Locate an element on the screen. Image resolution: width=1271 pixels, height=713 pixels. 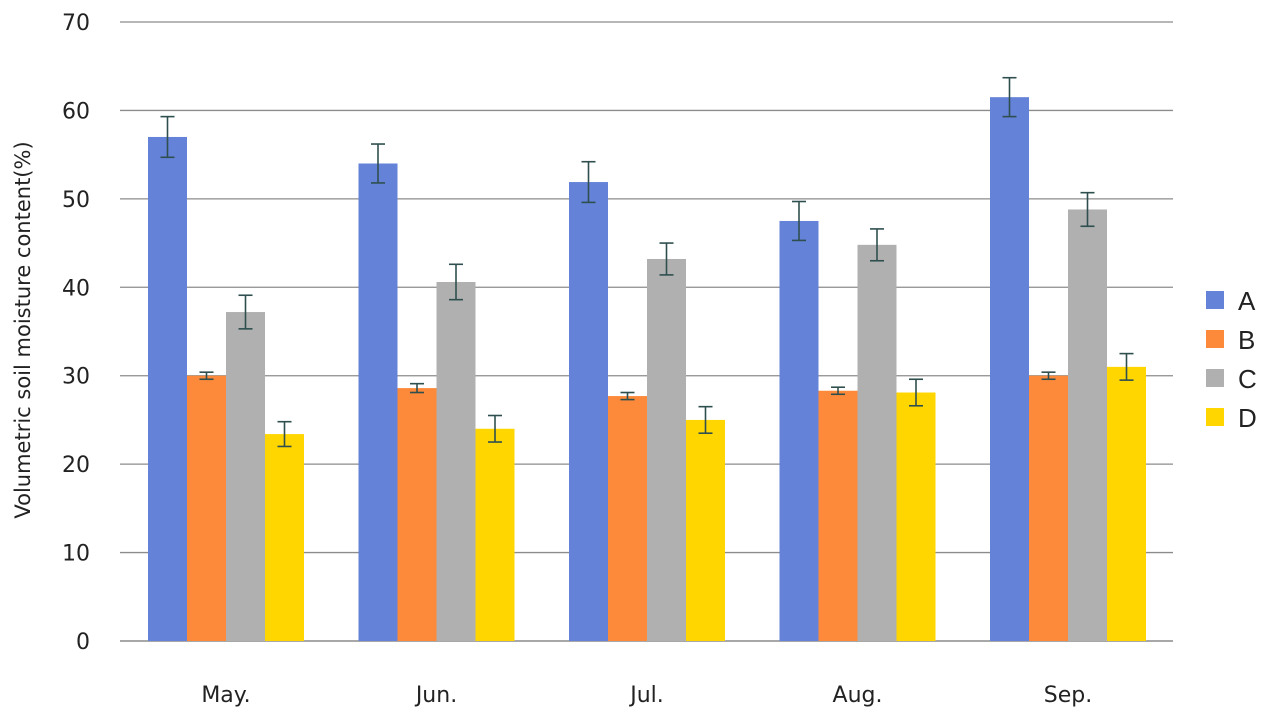
y-axis-title: Volumetric soil moisture content(%) is located at coordinates (23, 329).